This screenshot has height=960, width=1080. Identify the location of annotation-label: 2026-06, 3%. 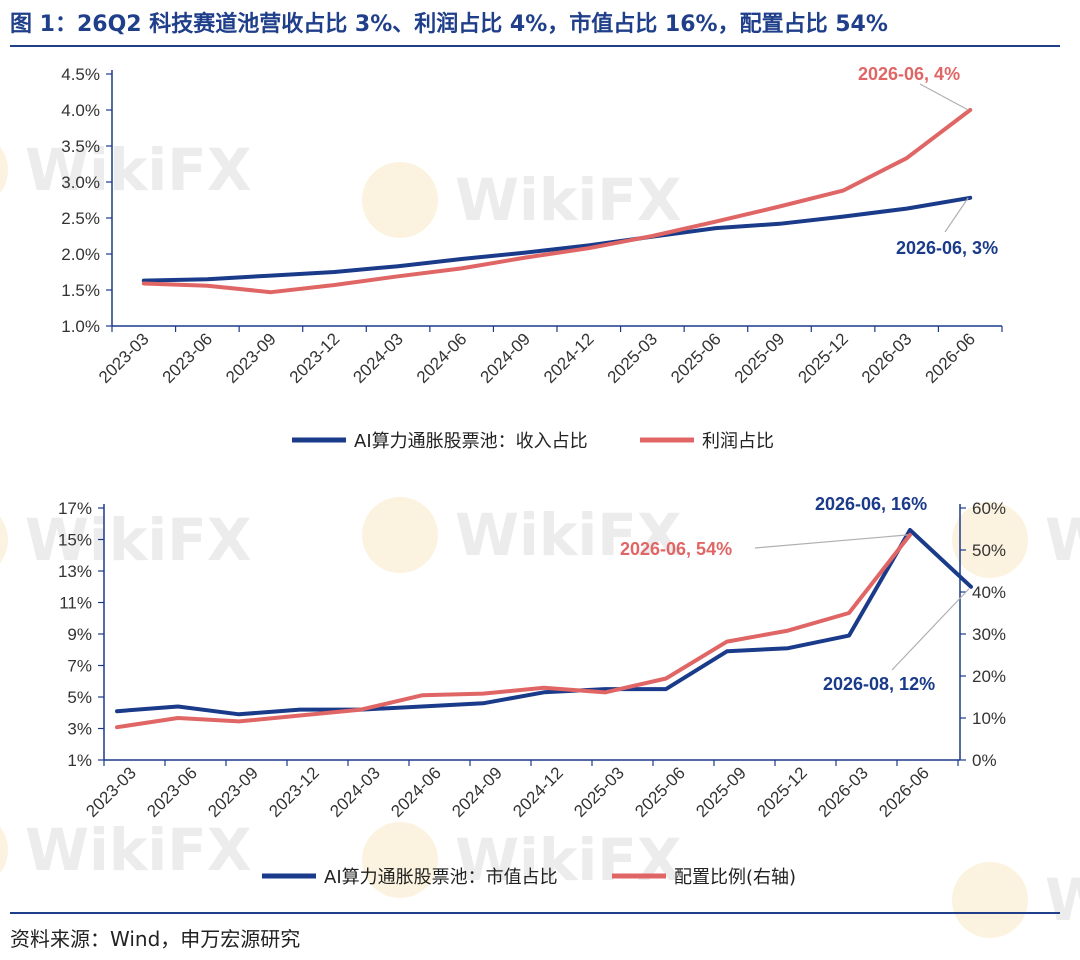
(947, 248).